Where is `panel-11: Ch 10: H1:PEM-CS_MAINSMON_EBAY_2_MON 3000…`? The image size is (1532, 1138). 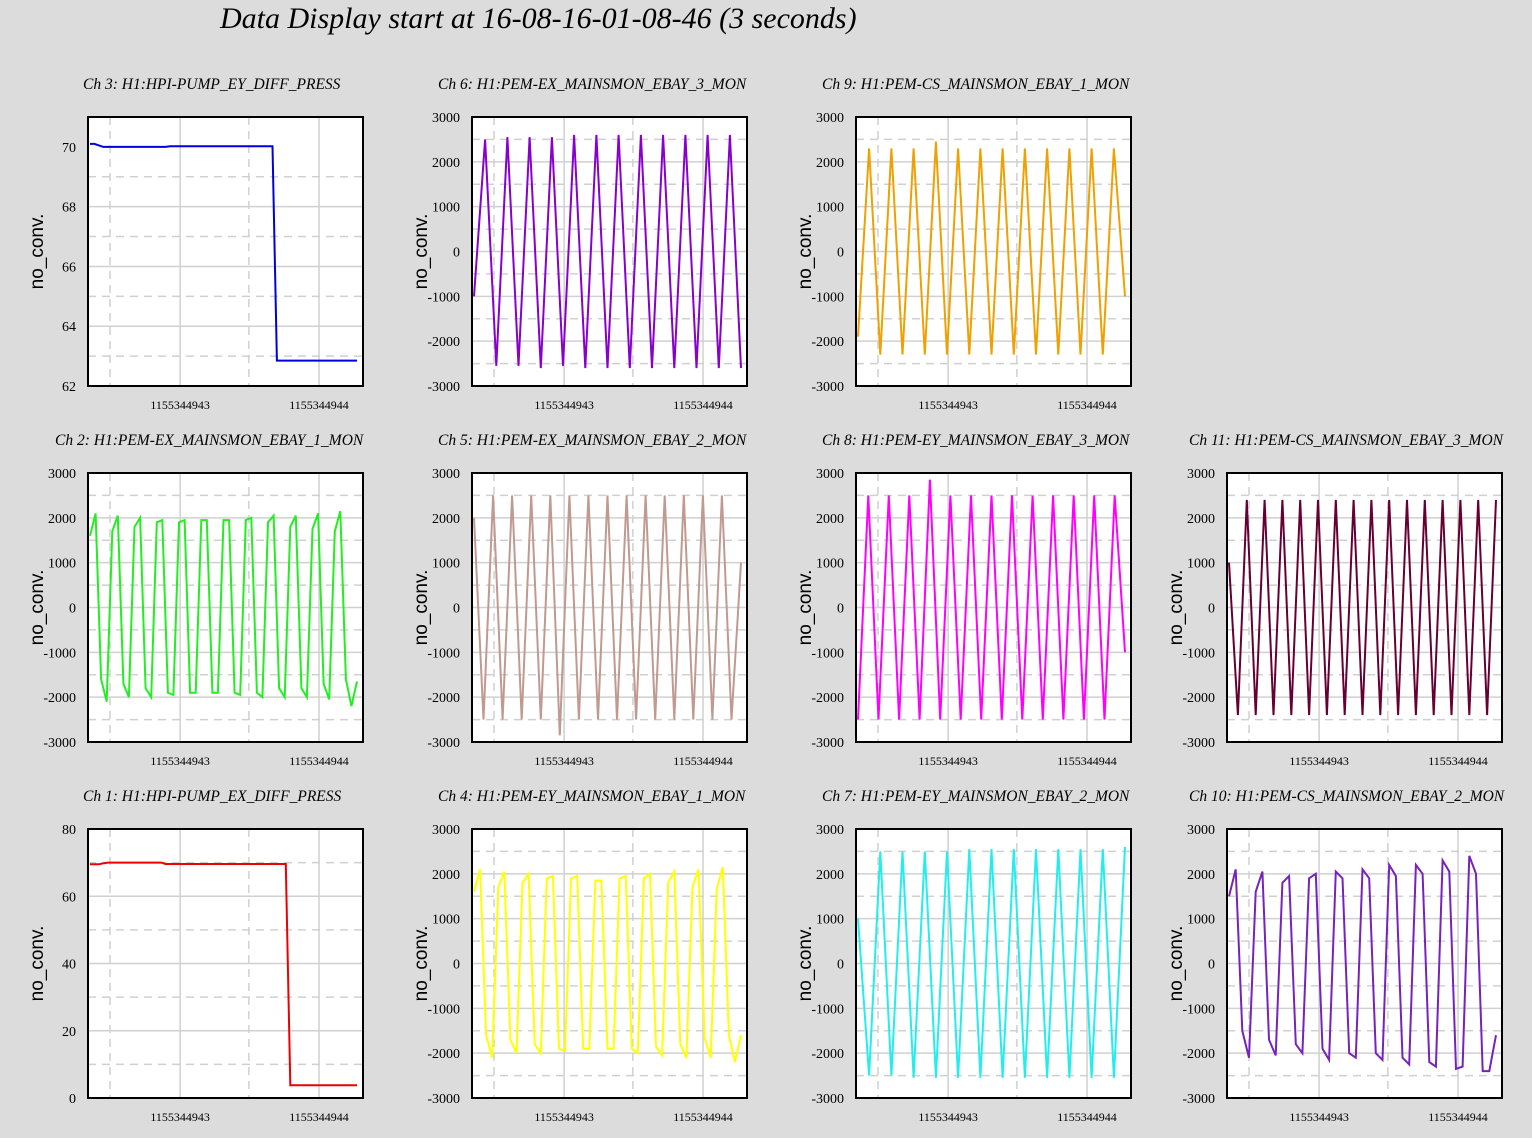 panel-11: Ch 10: H1:PEM-CS_MAINSMON_EBAY_2_MON 3000… is located at coordinates (1336, 956).